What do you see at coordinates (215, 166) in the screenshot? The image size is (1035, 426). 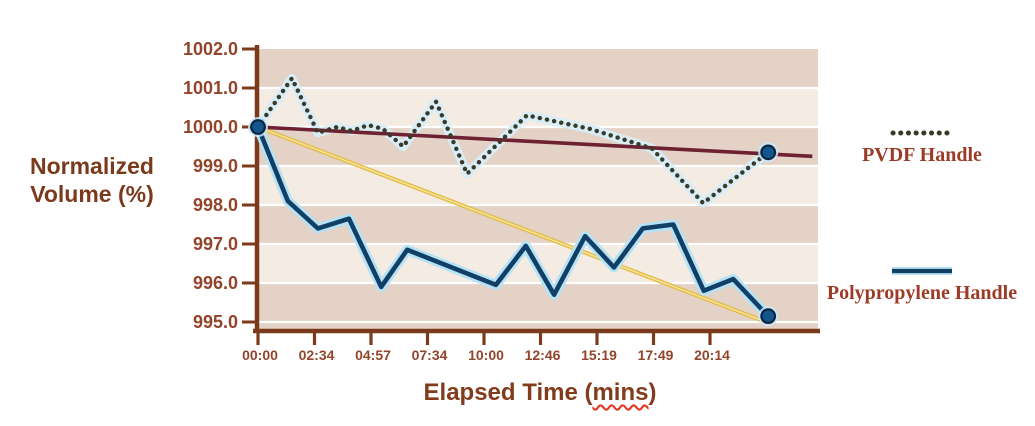 I see `y-tick-label: 999.0` at bounding box center [215, 166].